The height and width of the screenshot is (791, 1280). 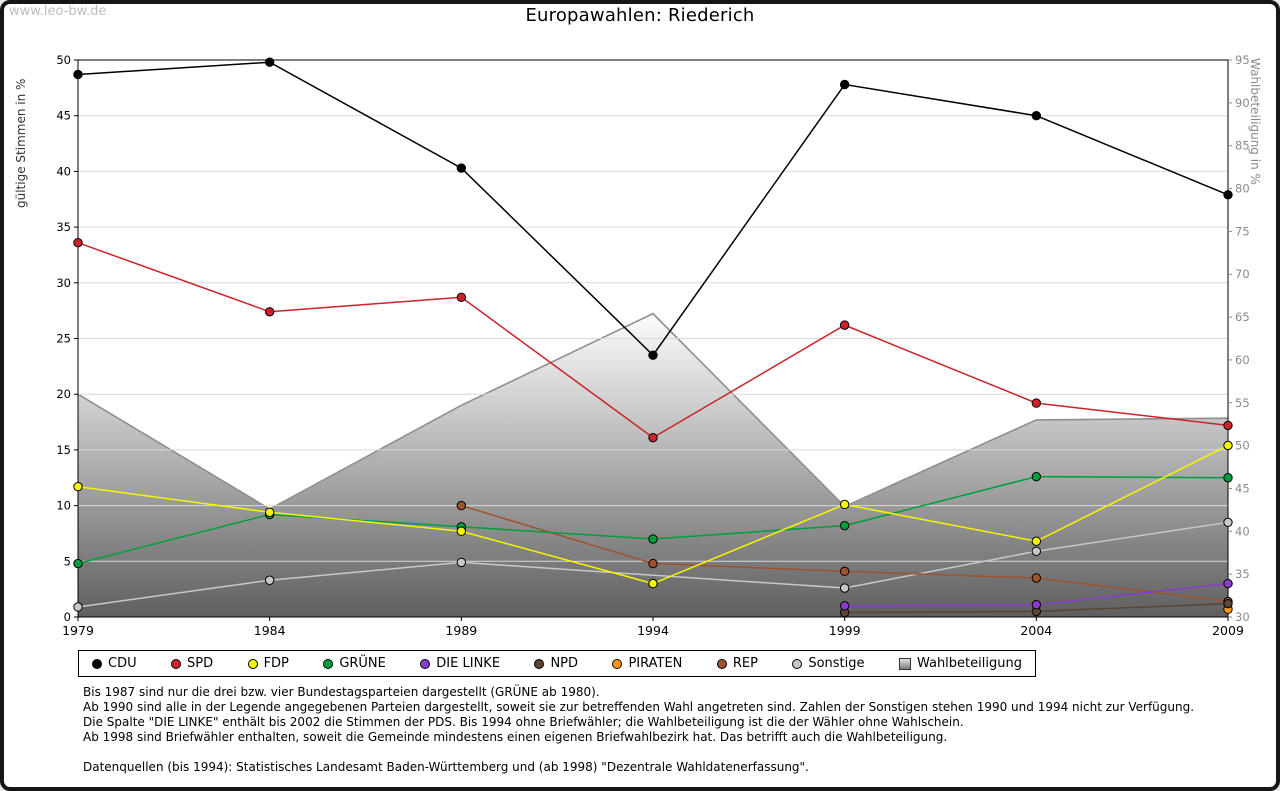 What do you see at coordinates (1242, 403) in the screenshot?
I see `right-tick-label: 55` at bounding box center [1242, 403].